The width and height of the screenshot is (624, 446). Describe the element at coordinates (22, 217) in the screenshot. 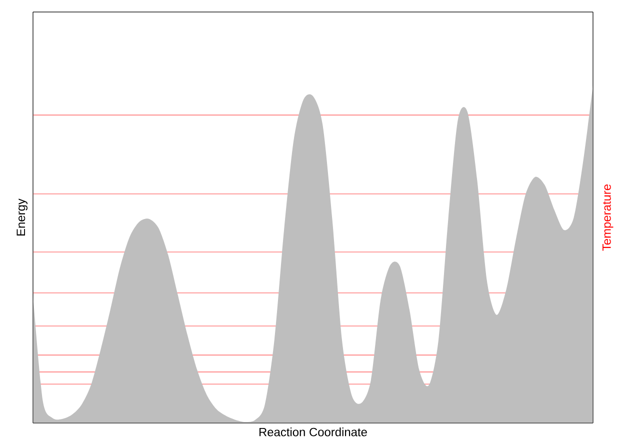

I see `y-axis-title: Energy` at that location.